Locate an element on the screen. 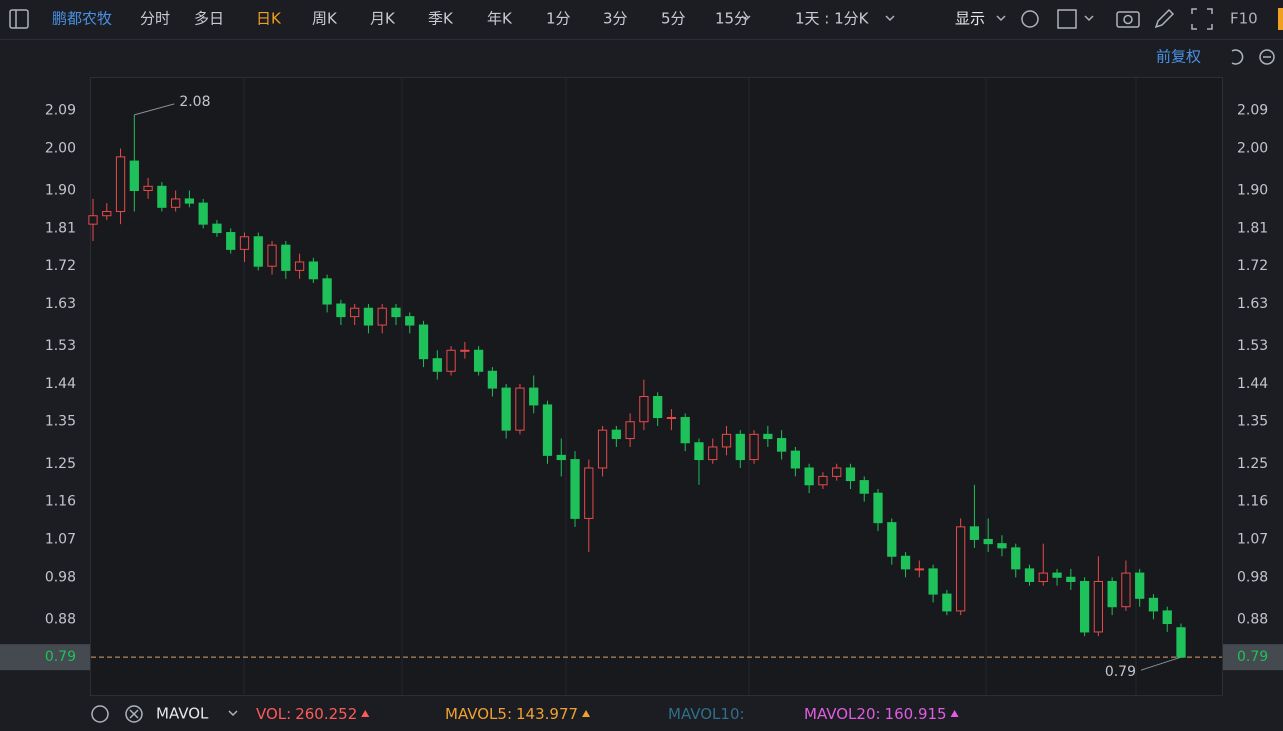 The height and width of the screenshot is (731, 1283). stock-name: 鹏都农牧 is located at coordinates (82, 19).